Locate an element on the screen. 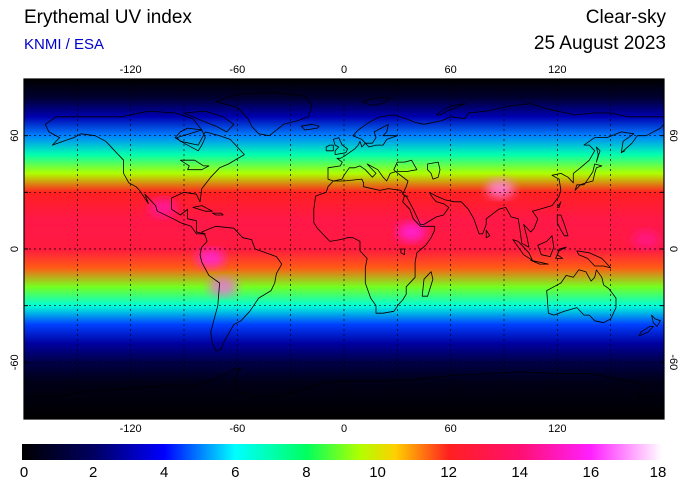 This screenshot has width=688, height=490. water-body-black-sea is located at coordinates (405, 165).